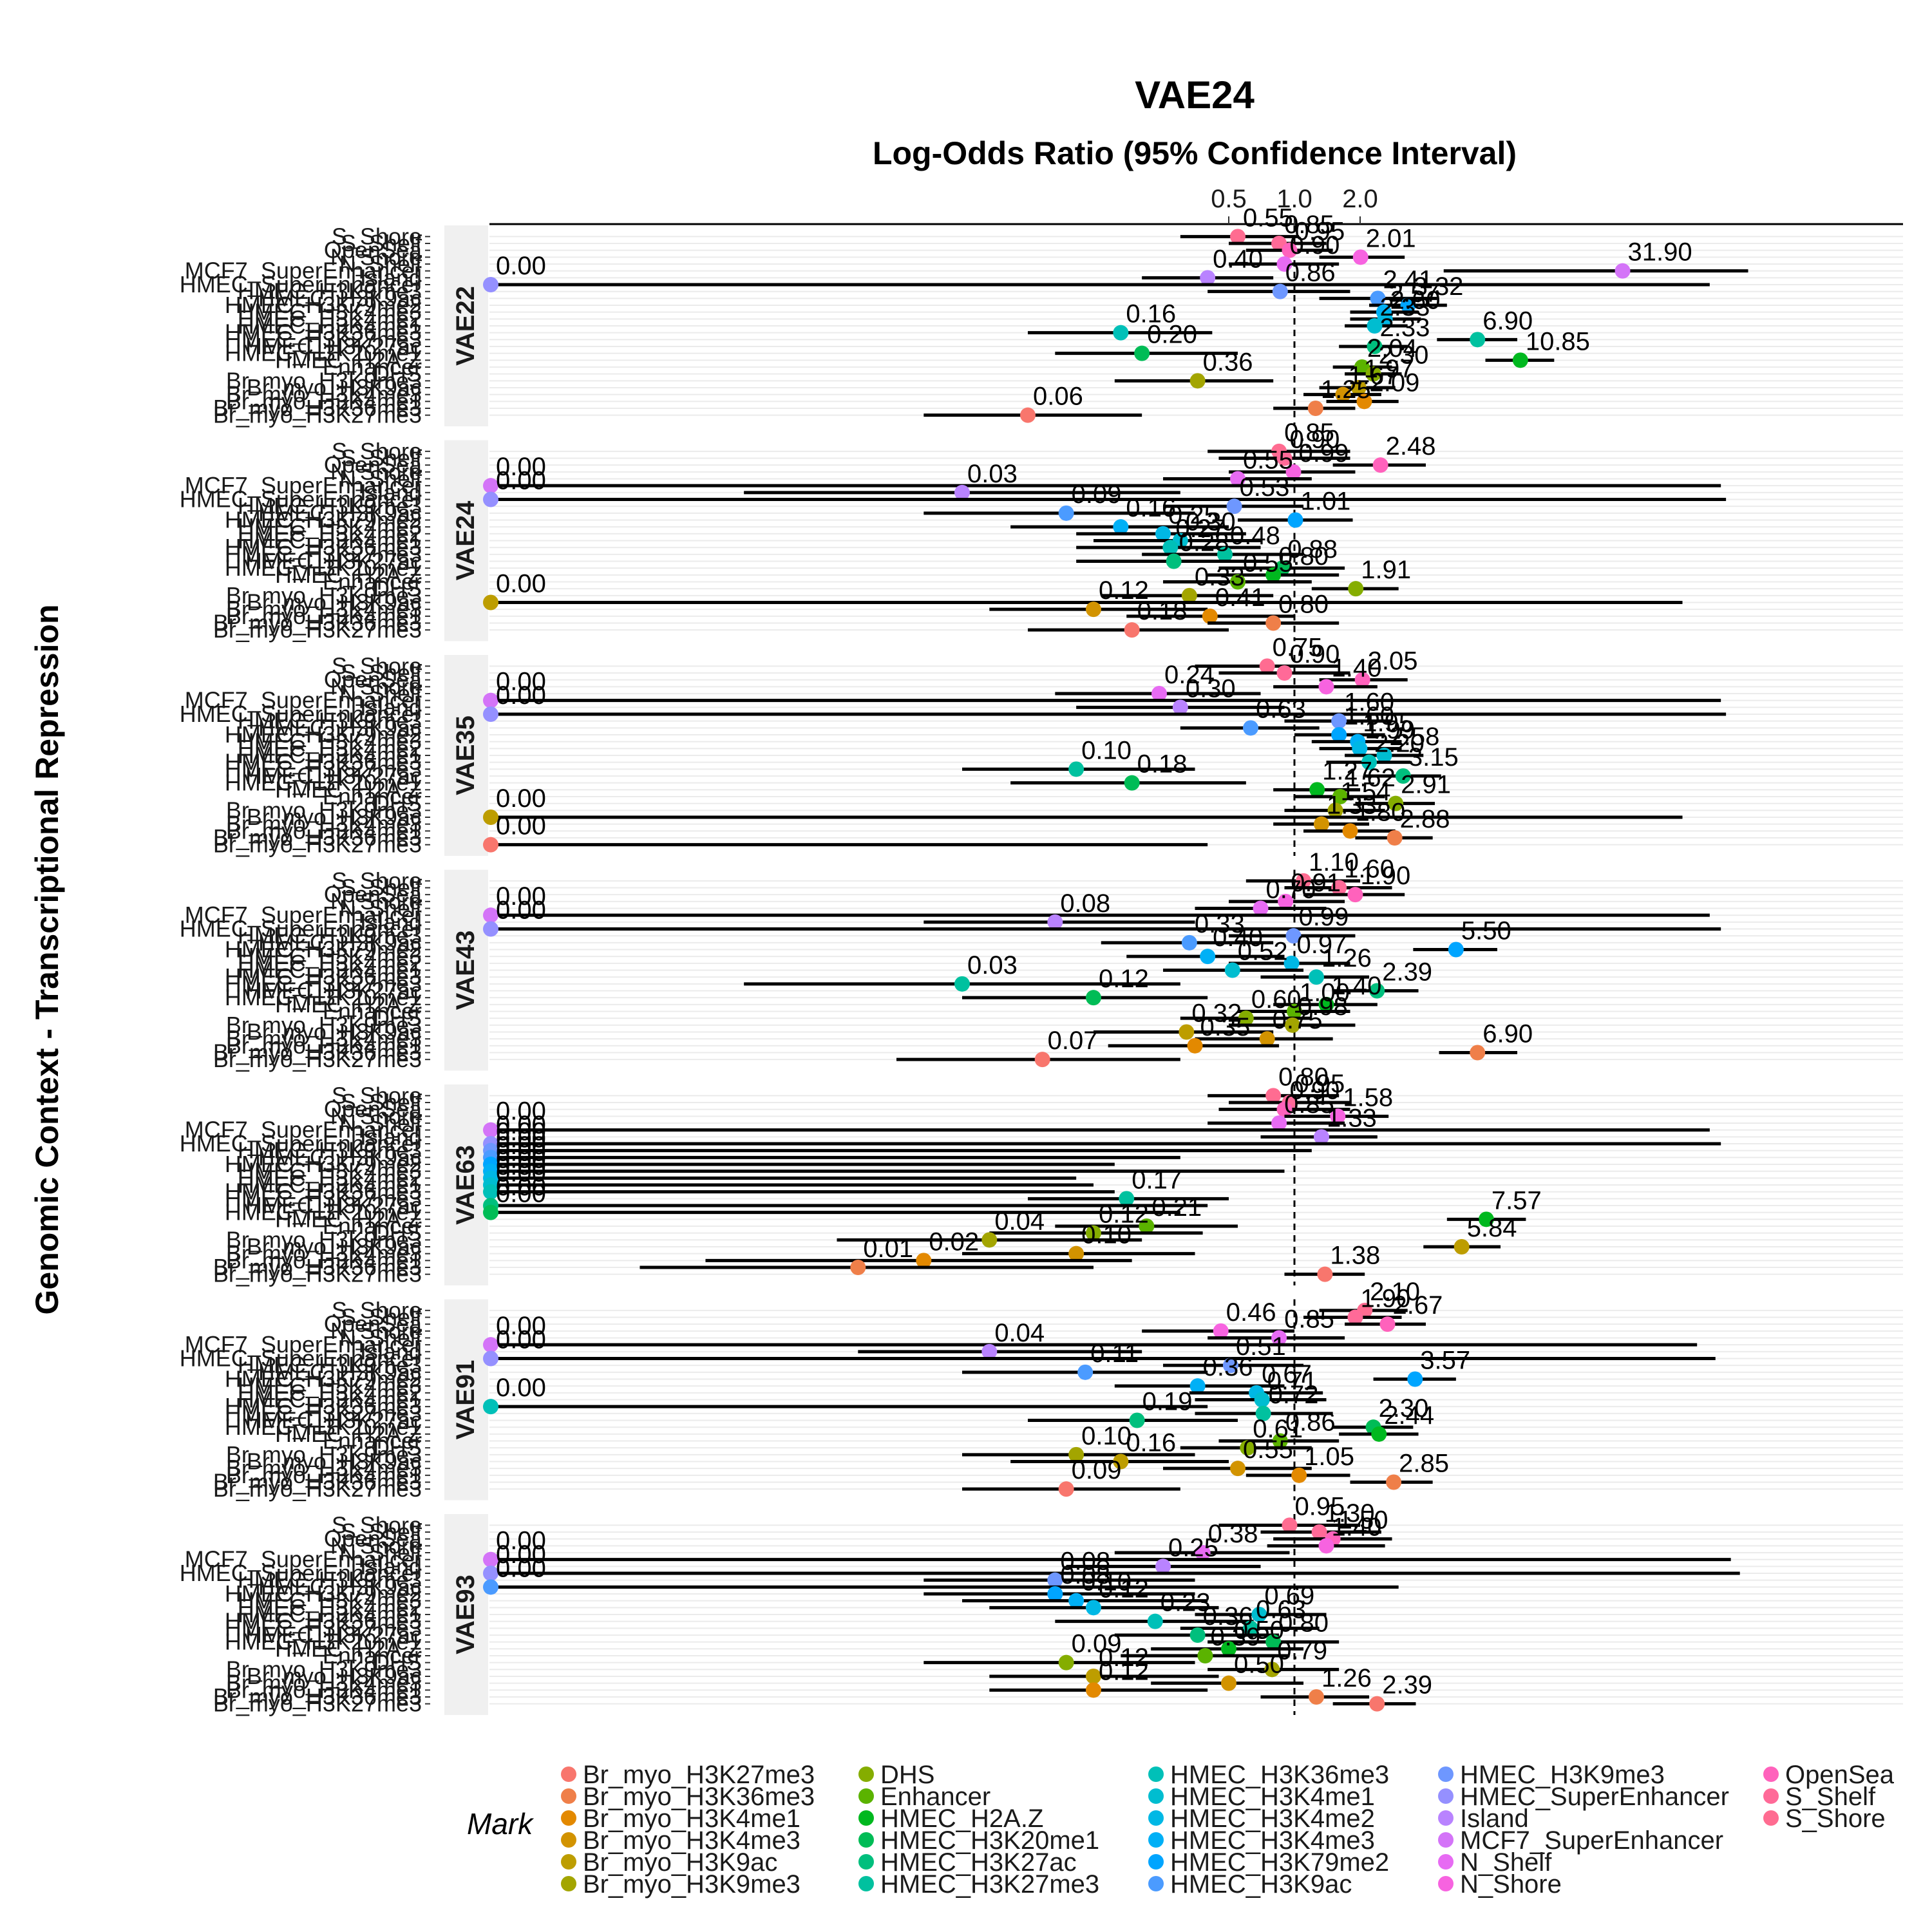 This screenshot has height=1932, width=1932. I want to click on legend-item: HMEC_H3K9ac, so click(1250, 1884).